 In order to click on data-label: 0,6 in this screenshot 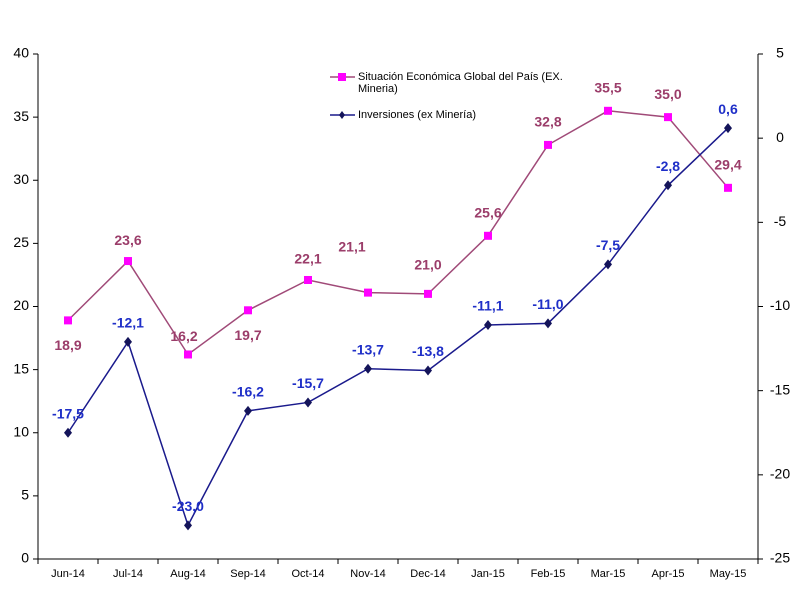, I will do `click(728, 109)`.